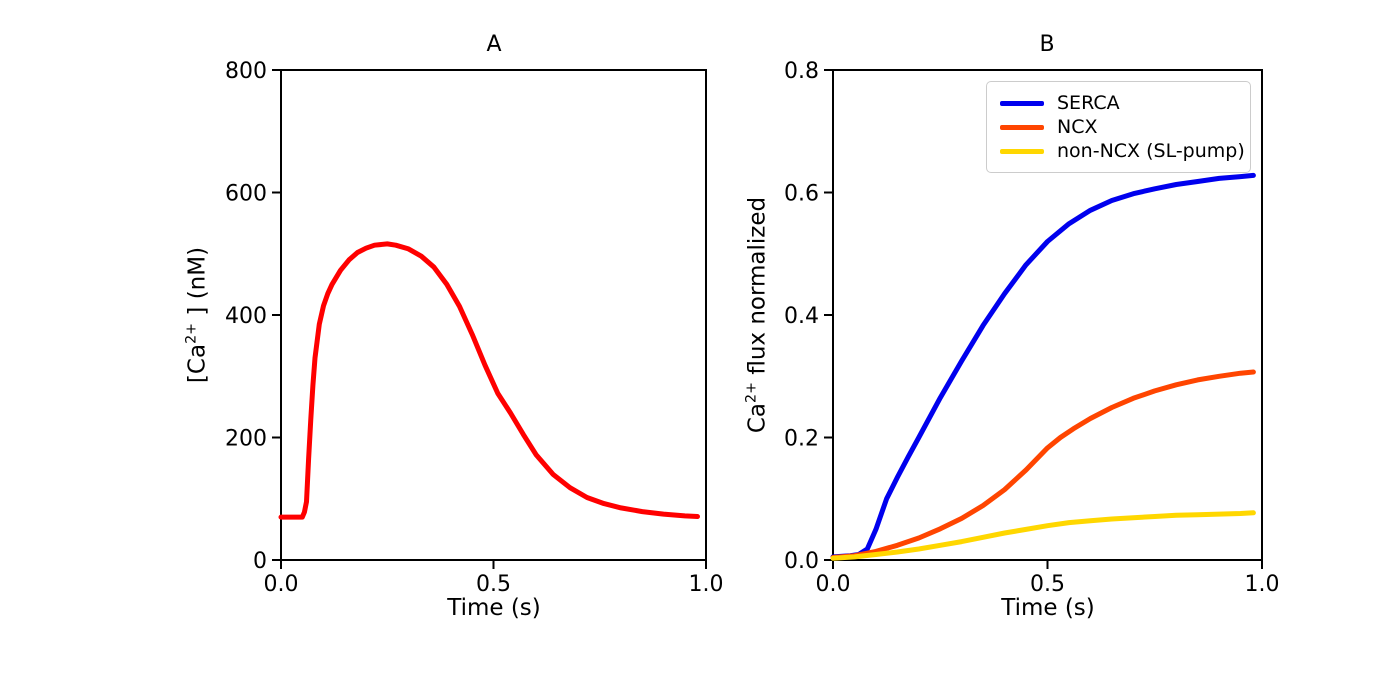 The height and width of the screenshot is (700, 1400). What do you see at coordinates (1043, 464) in the screenshot?
I see `series-line-ncx` at bounding box center [1043, 464].